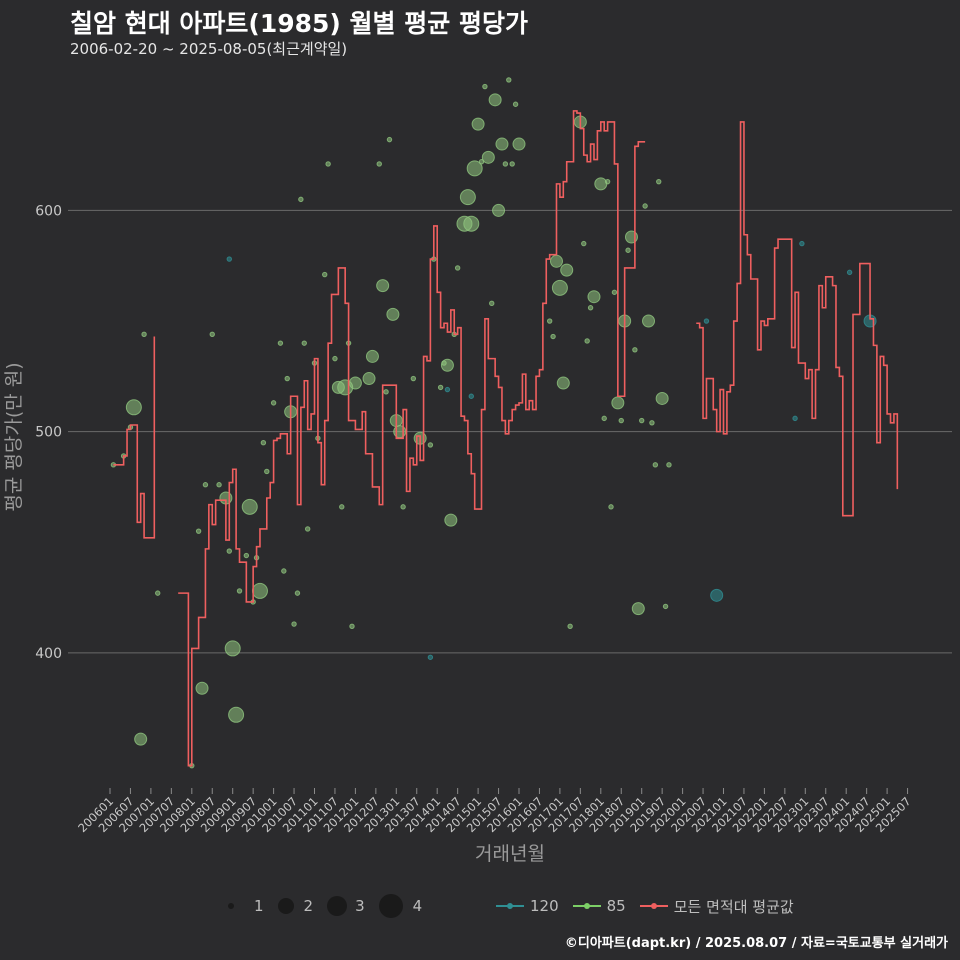 The image size is (960, 960). Describe the element at coordinates (733, 906) in the screenshot. I see `series-average-label: 모든 면적대 평균값` at that location.